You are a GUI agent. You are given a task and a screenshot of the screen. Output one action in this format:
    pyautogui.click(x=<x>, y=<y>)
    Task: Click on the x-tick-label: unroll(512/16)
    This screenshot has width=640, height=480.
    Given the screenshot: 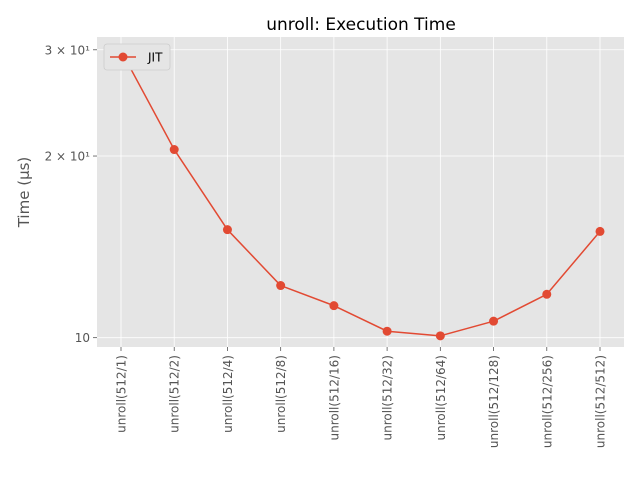 What is the action you would take?
    pyautogui.click(x=334, y=397)
    